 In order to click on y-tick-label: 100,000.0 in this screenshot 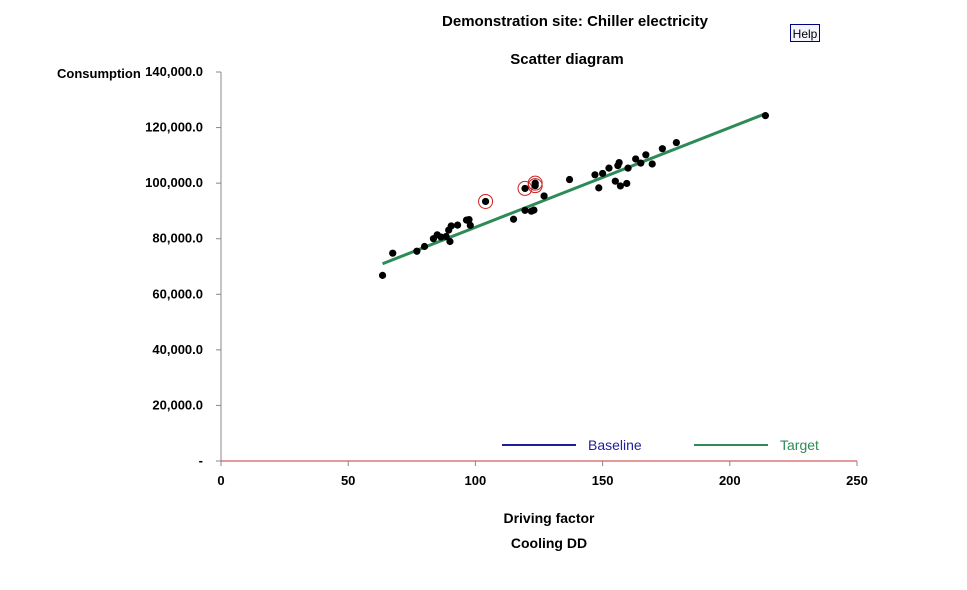, I will do `click(174, 182)`.